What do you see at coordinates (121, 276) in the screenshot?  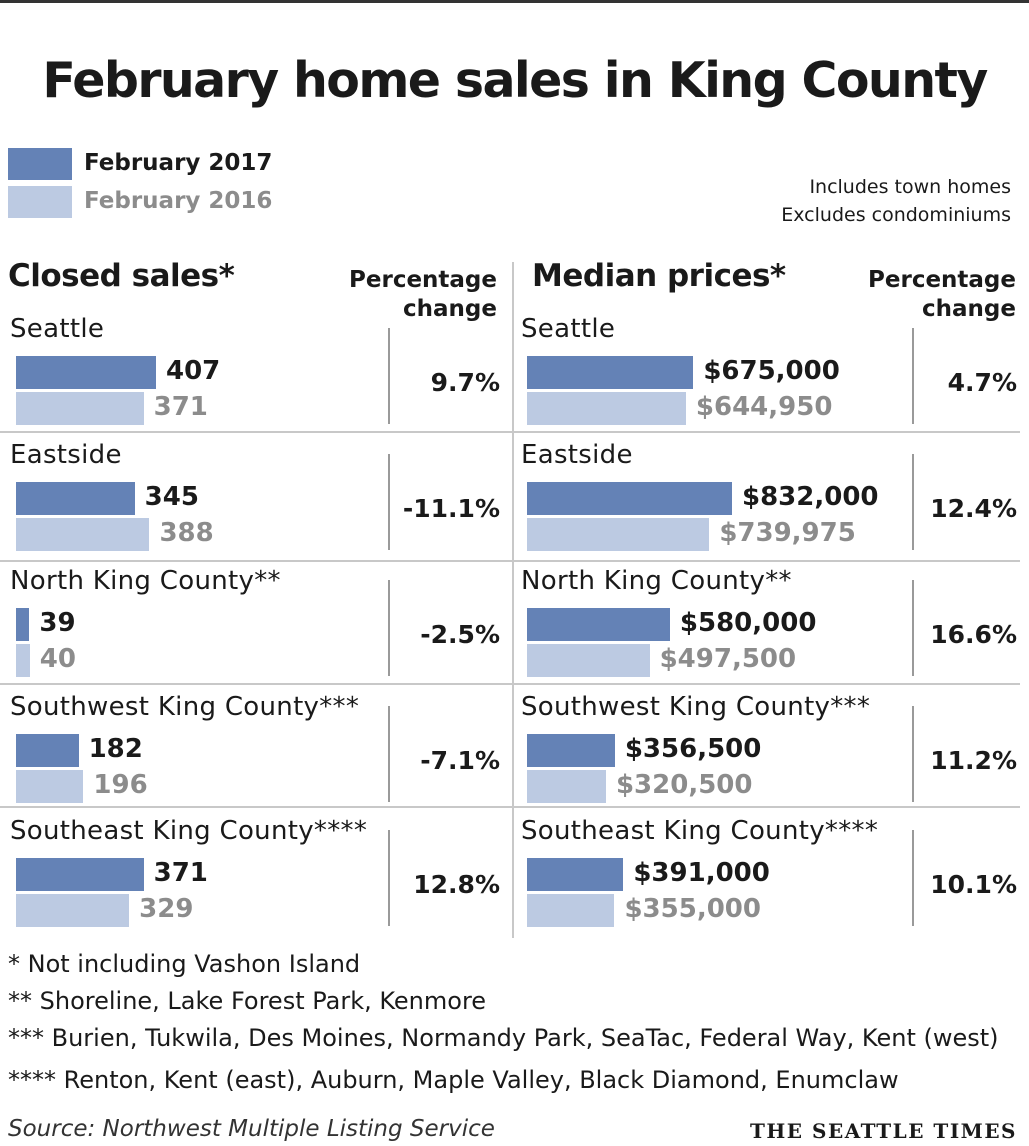 I see `closed-sales-title: Closed sales*` at bounding box center [121, 276].